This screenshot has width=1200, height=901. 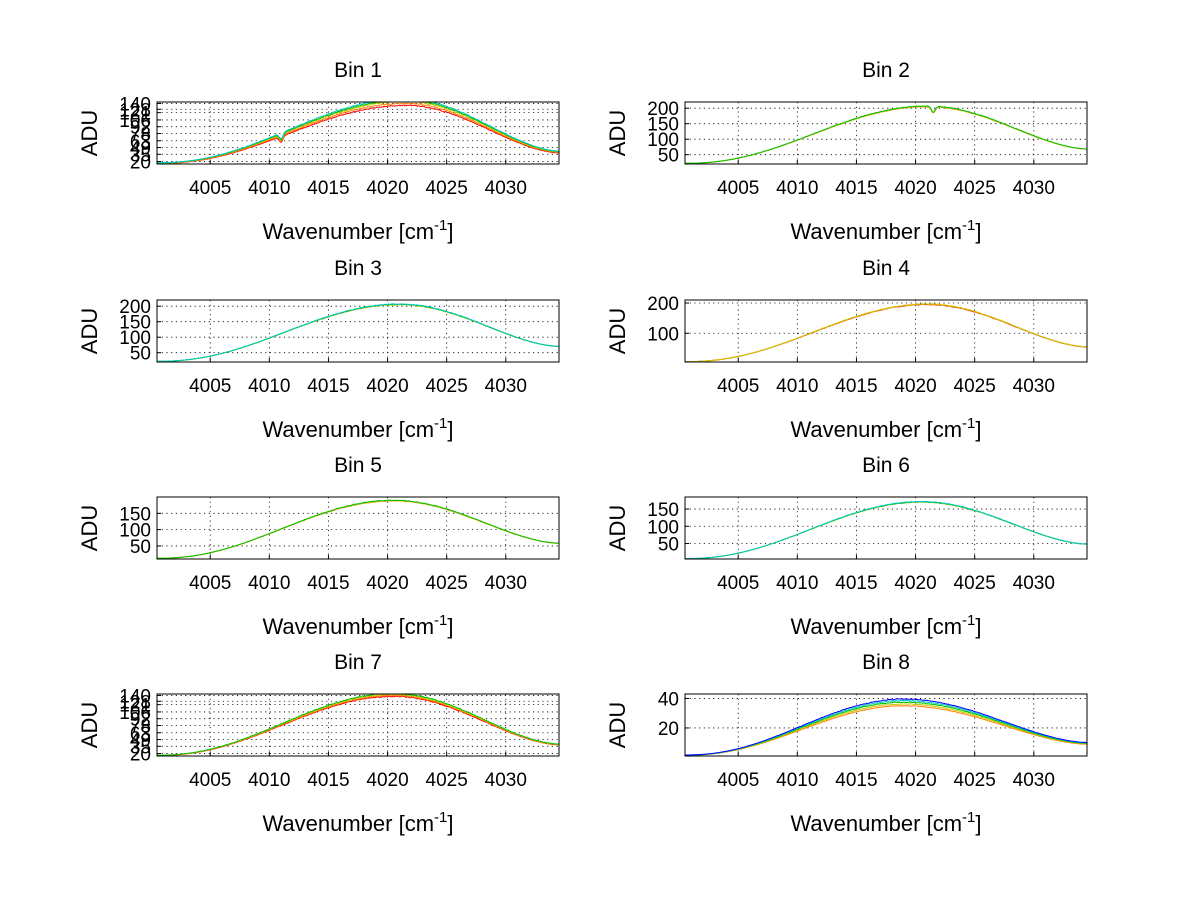 I want to click on subplot-title: Bin 5, so click(x=358, y=465).